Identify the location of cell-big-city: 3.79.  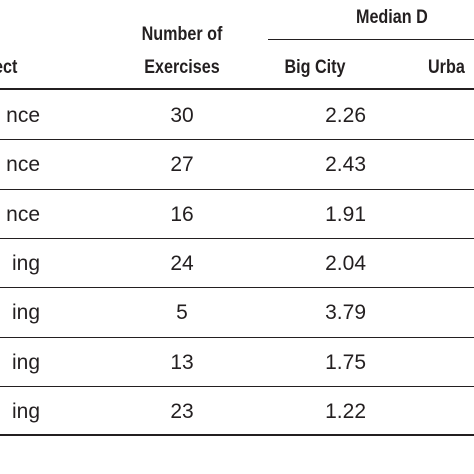
(345, 313).